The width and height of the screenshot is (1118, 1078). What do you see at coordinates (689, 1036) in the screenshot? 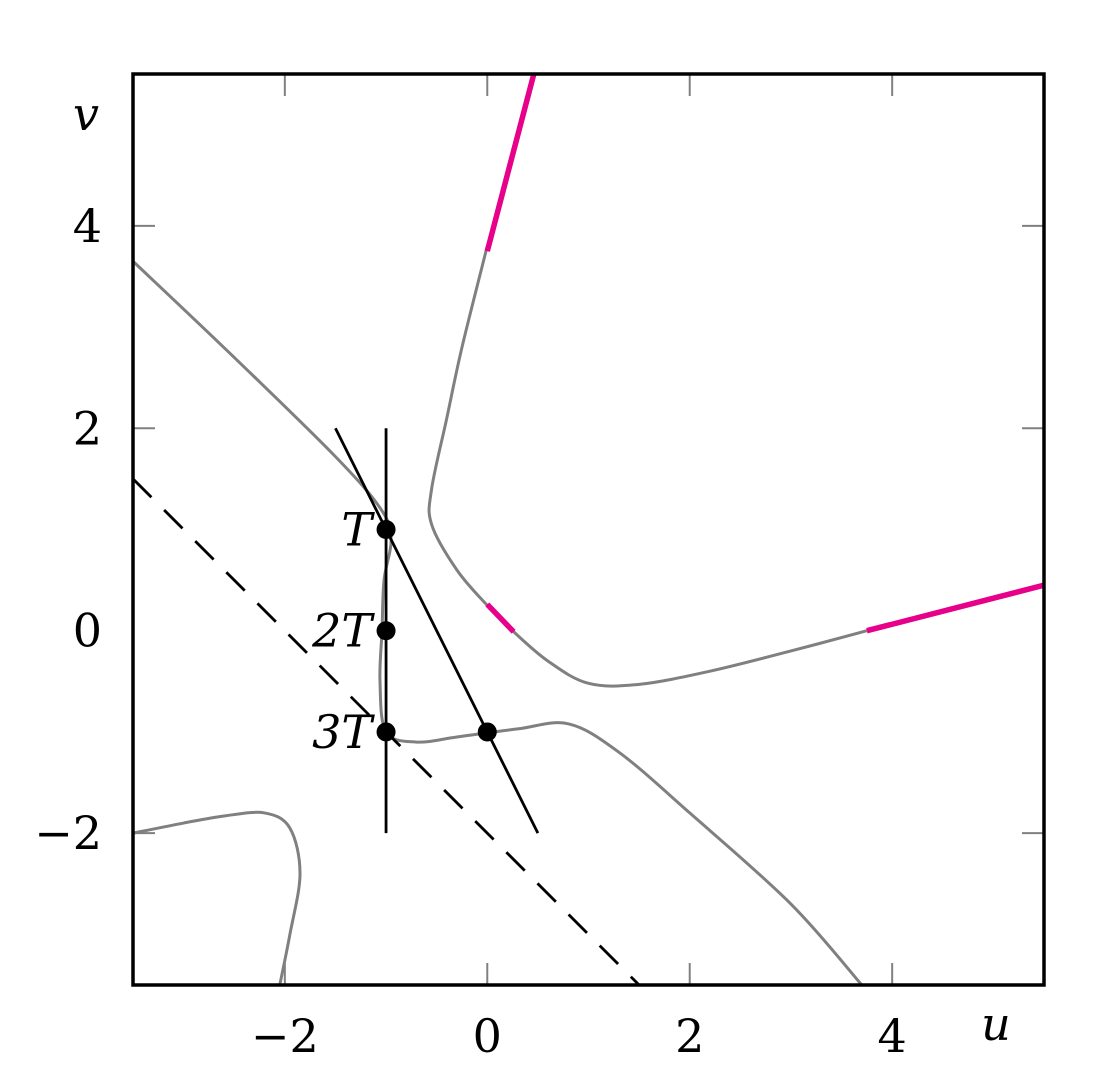
I see `x-tick-label-2: 2` at bounding box center [689, 1036].